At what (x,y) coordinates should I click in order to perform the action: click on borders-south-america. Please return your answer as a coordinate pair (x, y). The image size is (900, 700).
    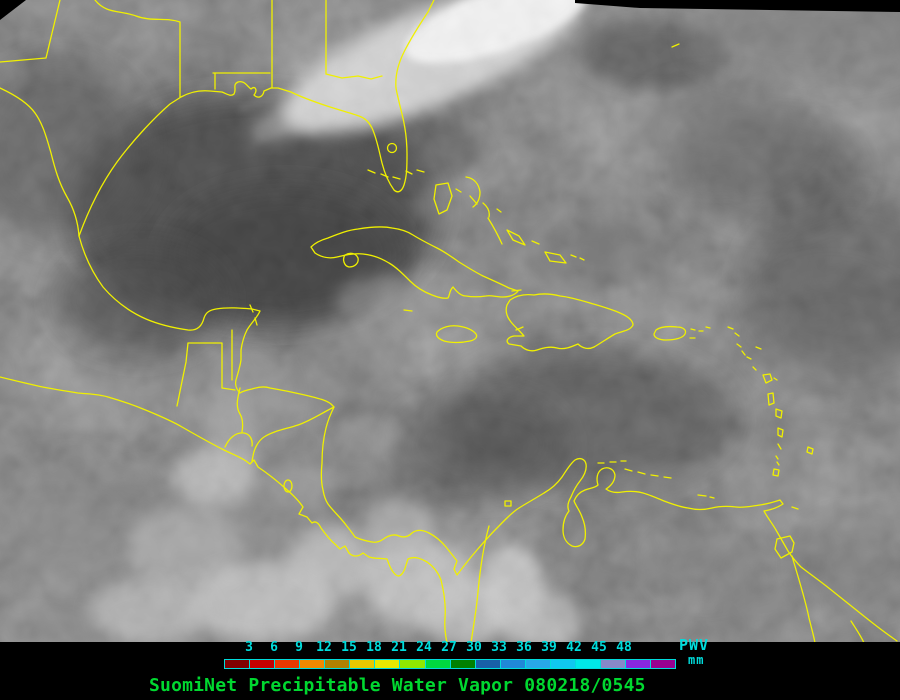
    Looking at the image, I should click on (667, 571).